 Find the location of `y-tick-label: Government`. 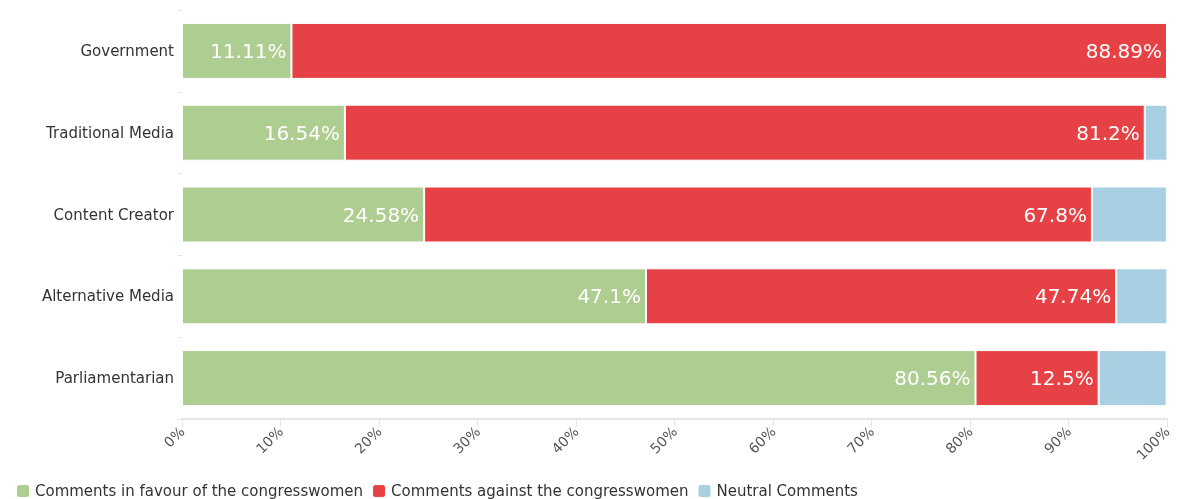

y-tick-label: Government is located at coordinates (127, 50).